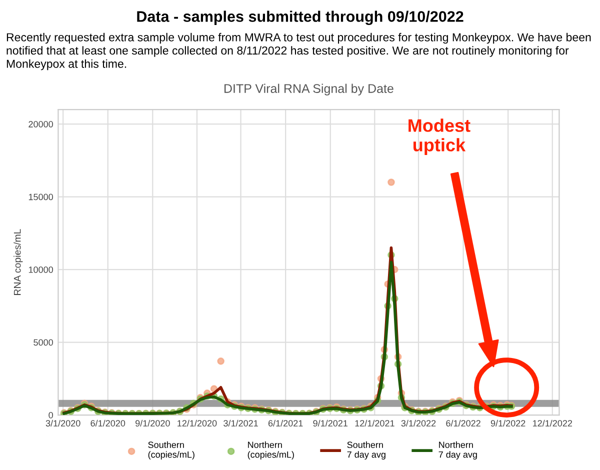  Describe the element at coordinates (50, 415) in the screenshot. I see `y-tick-label: 0` at that location.